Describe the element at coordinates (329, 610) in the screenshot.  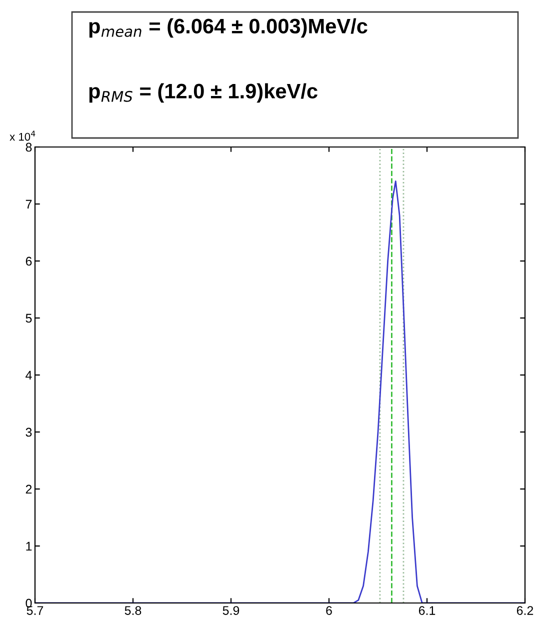
I see `x-tick-label: 6` at that location.